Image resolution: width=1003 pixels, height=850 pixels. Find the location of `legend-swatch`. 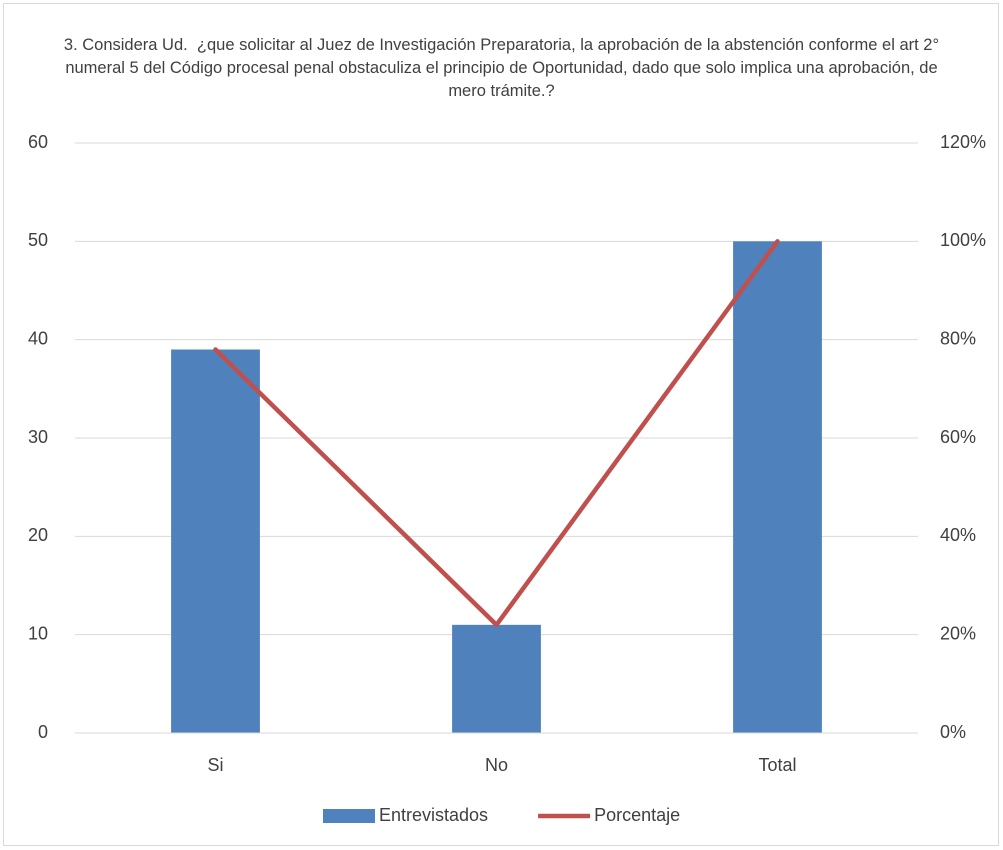

legend-swatch is located at coordinates (349, 816).